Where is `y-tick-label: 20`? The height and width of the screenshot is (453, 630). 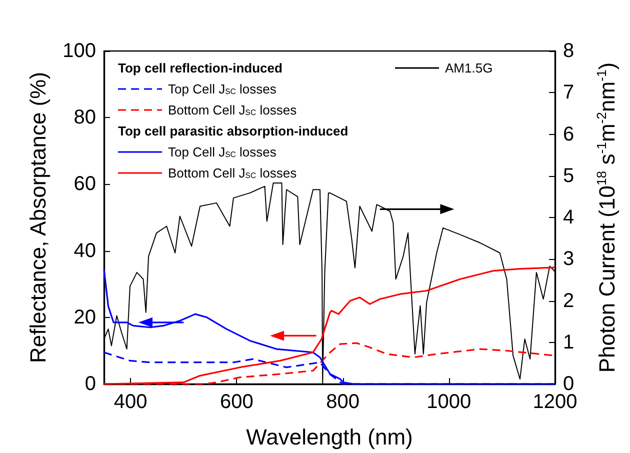 y-tick-label: 20 is located at coordinates (85, 317).